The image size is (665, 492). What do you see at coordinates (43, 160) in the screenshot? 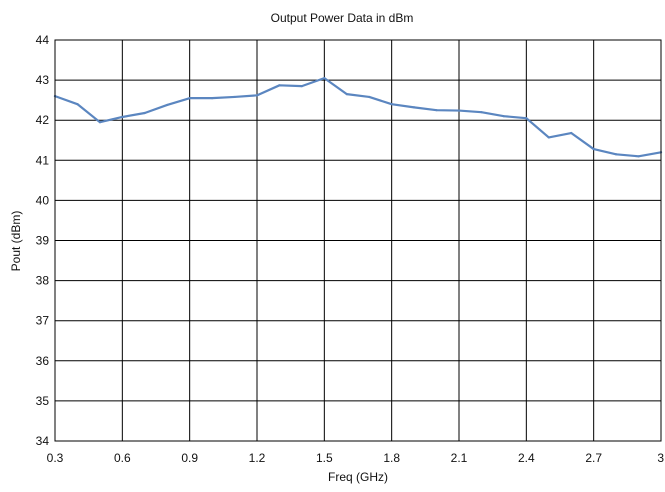
I see `y-tick-label: 41` at bounding box center [43, 160].